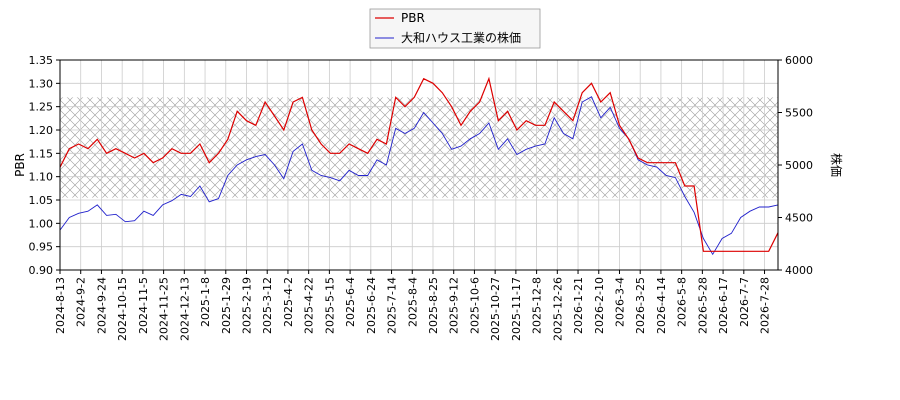 The width and height of the screenshot is (900, 400). I want to click on legend-label-pbr: PBR, so click(413, 18).